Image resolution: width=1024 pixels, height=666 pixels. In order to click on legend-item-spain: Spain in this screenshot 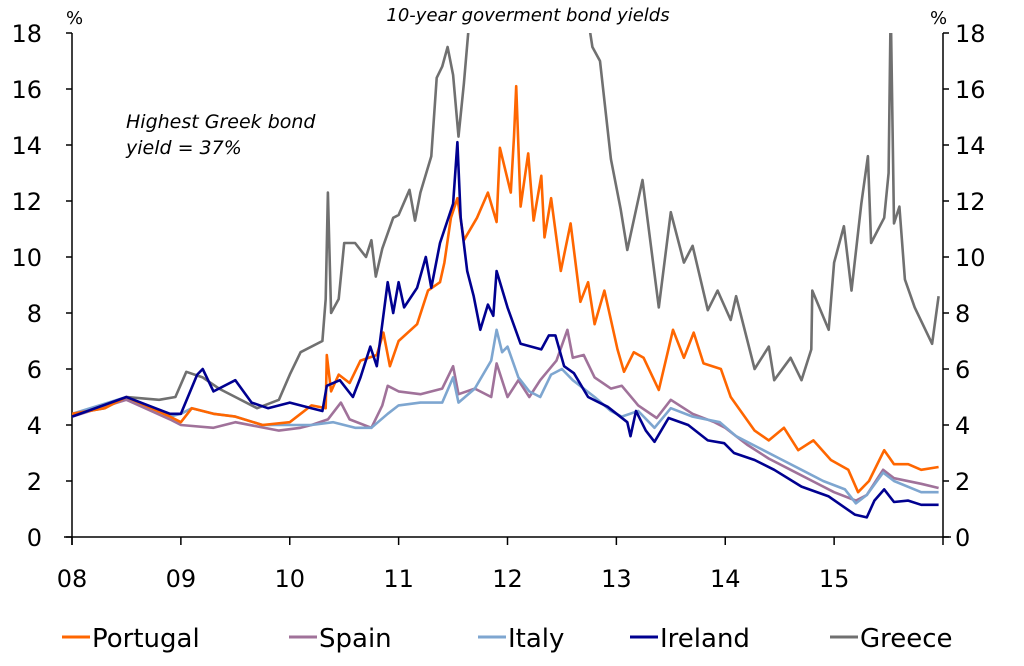, I will do `click(340, 639)`.